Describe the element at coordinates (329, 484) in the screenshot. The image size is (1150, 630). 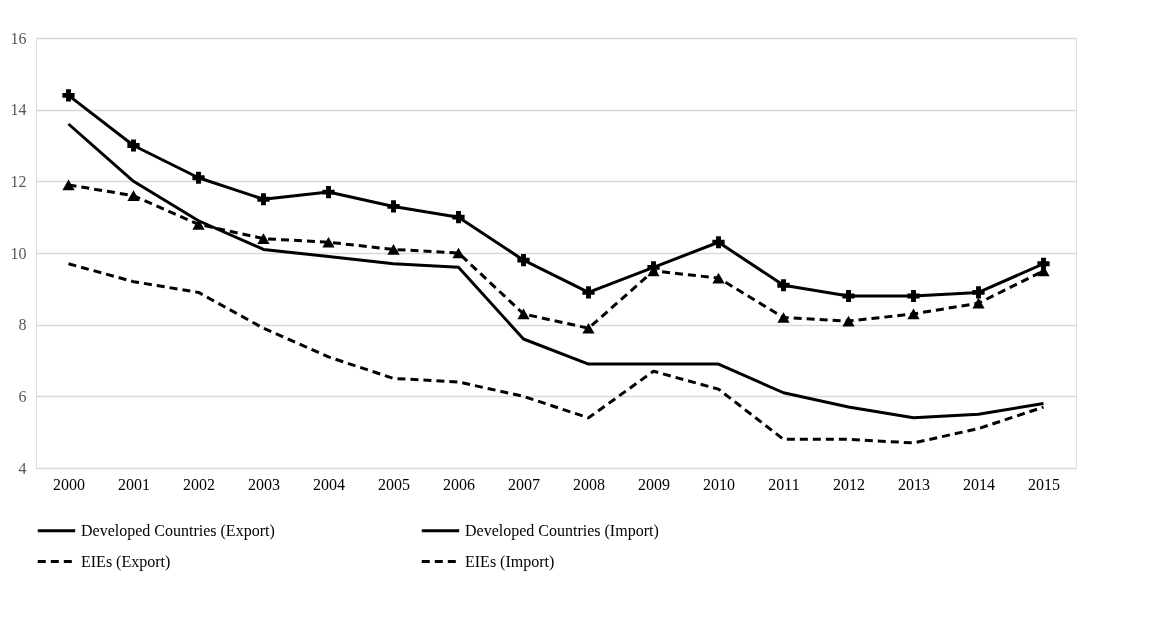
I see `x-tick-label: 2004` at that location.